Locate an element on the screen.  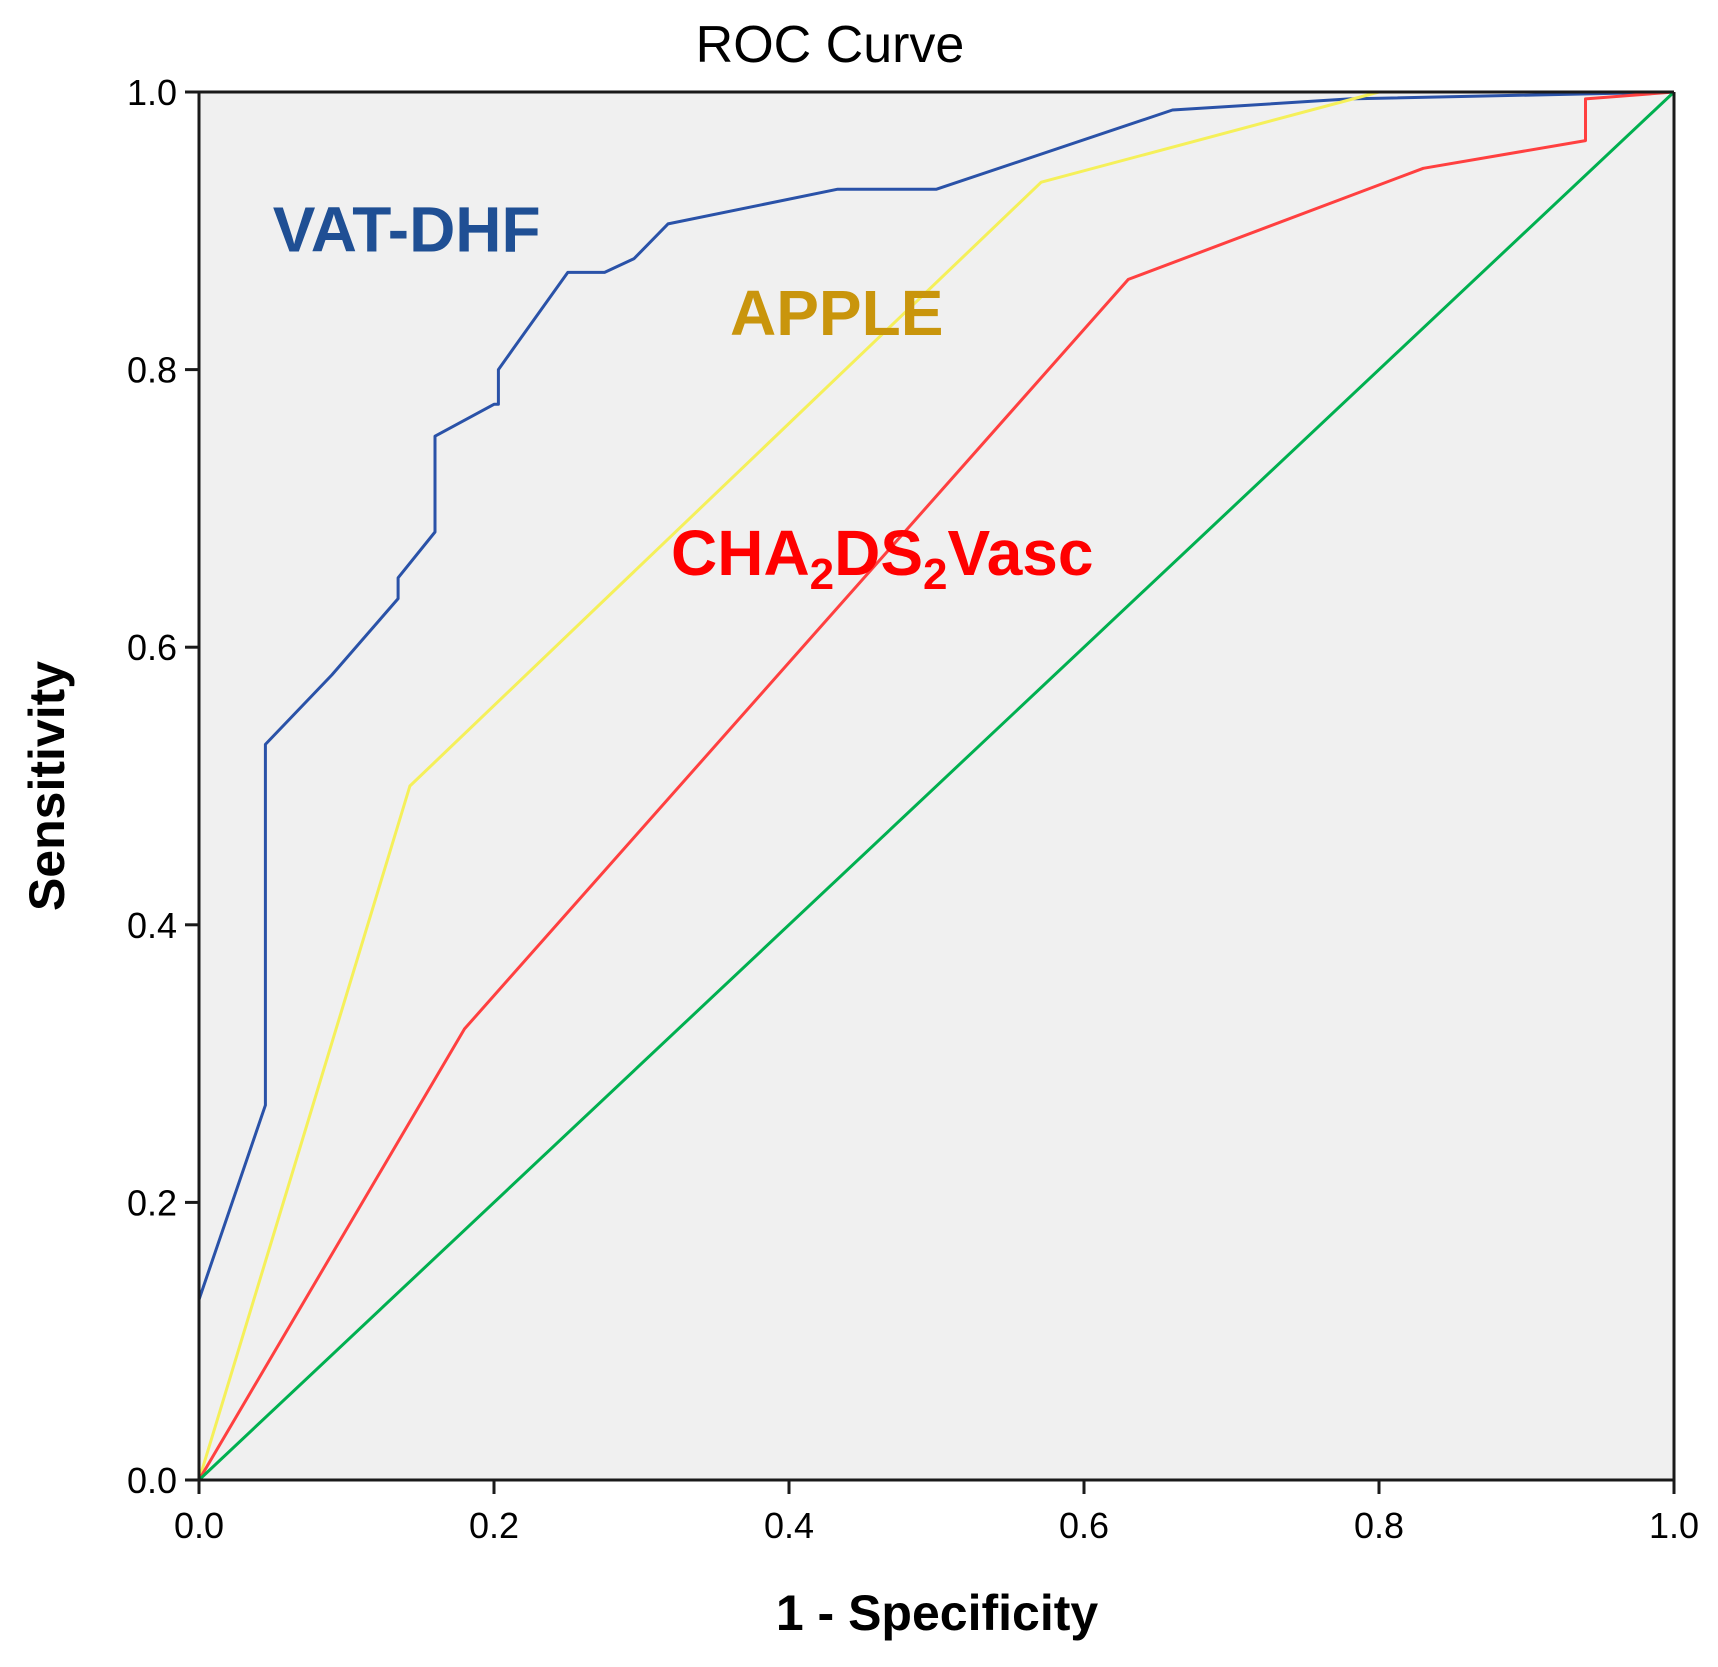
x-tick-label: 1.0 is located at coordinates (1674, 1525).